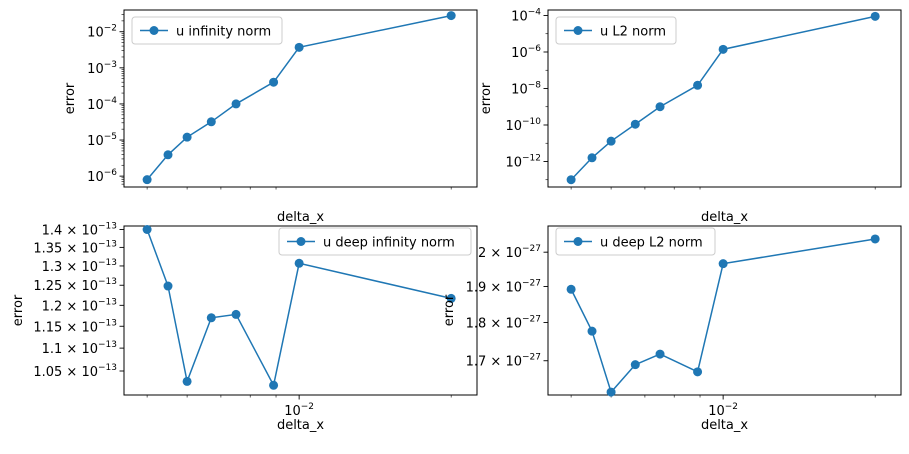 The width and height of the screenshot is (909, 454). Describe the element at coordinates (633, 32) in the screenshot. I see `legend-label: u L2 norm` at that location.